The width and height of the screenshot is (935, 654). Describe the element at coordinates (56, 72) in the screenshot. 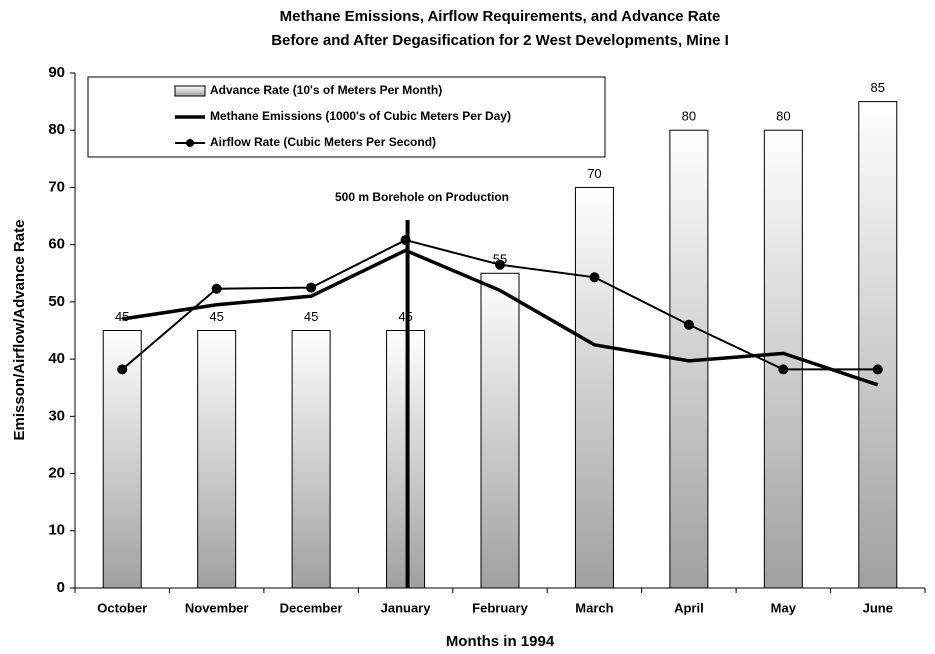

I see `y-tick-label: 90` at that location.